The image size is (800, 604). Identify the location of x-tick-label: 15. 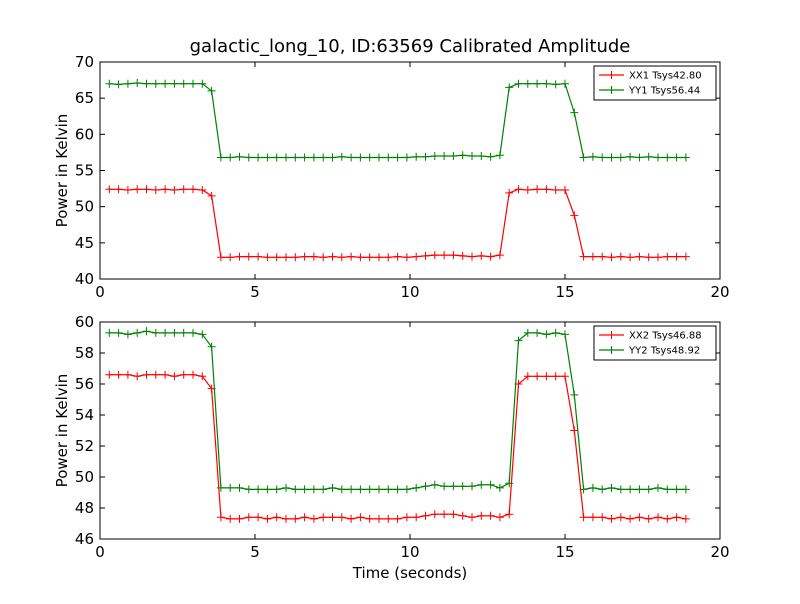
(564, 292).